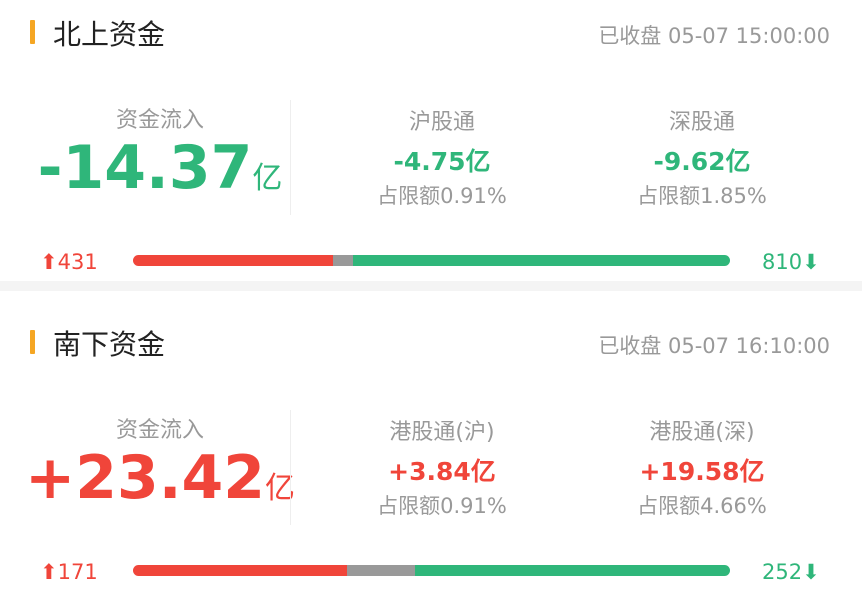 This screenshot has width=862, height=590. Describe the element at coordinates (77, 572) in the screenshot. I see `up-count-value: 171` at that location.